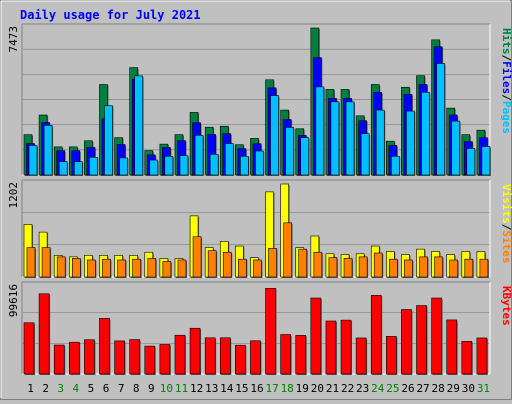 The height and width of the screenshot is (404, 512). Describe the element at coordinates (320, 131) in the screenshot. I see `bar-pages-day-20-fill` at that location.